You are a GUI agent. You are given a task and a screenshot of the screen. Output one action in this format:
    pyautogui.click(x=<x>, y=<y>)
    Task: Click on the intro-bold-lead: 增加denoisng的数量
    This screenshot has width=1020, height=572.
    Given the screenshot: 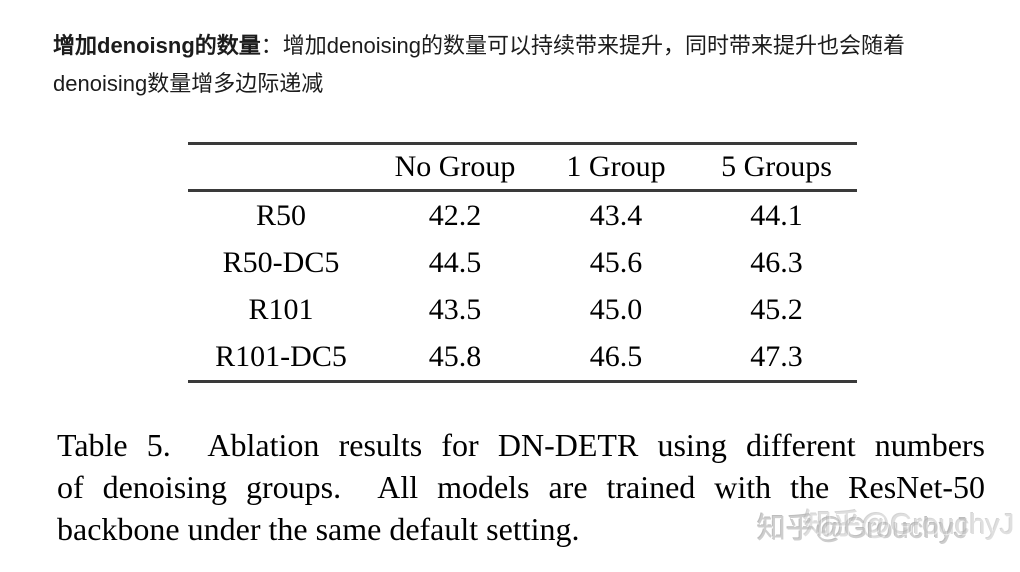 What is the action you would take?
    pyautogui.click(x=157, y=45)
    